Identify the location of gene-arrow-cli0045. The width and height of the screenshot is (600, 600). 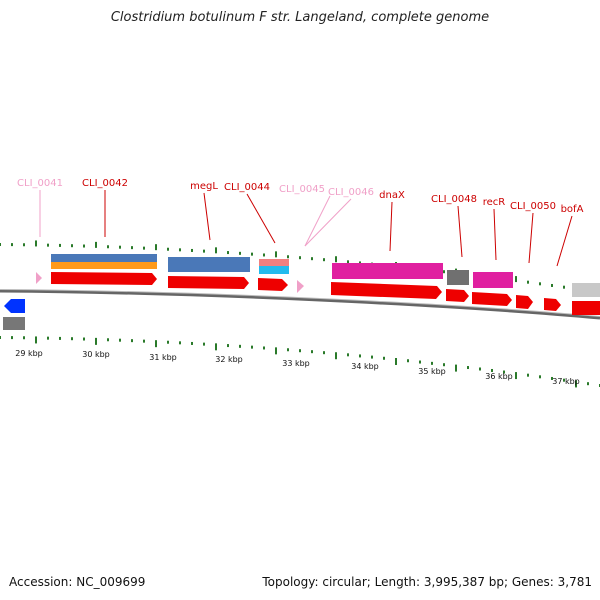
(300, 286).